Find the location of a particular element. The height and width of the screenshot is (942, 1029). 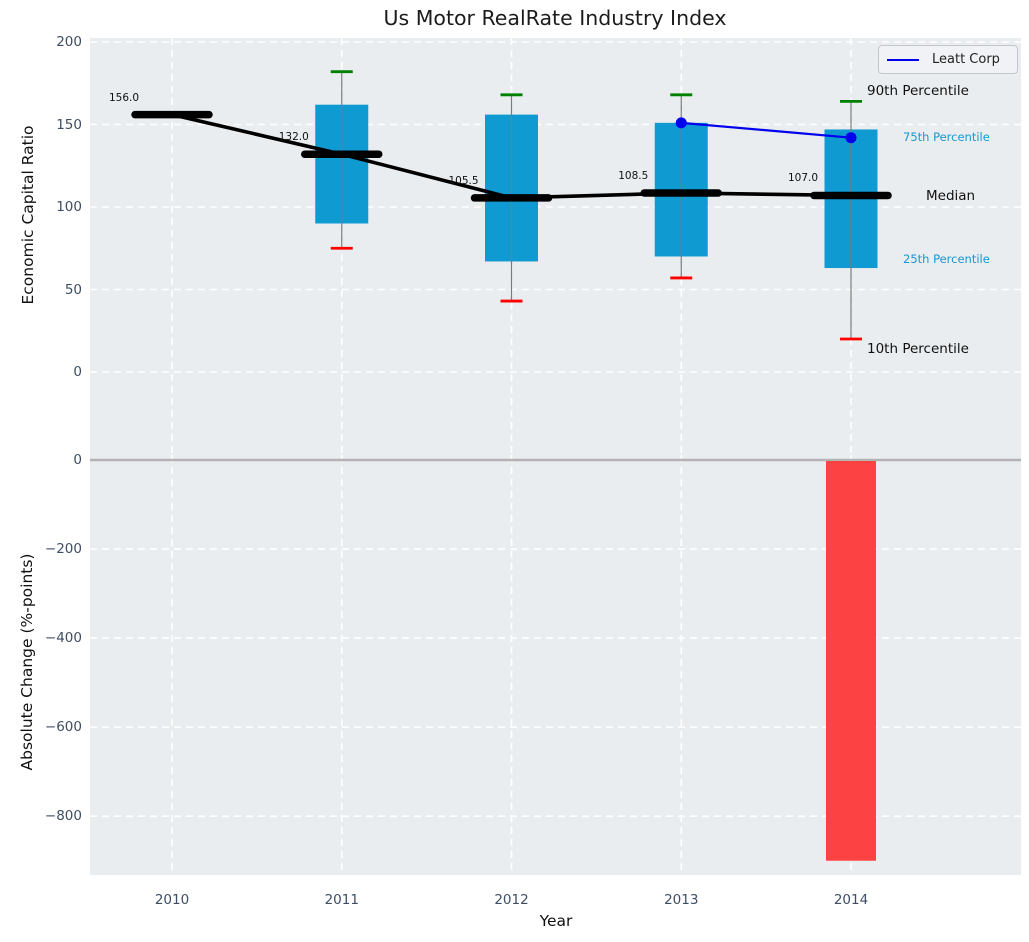

annotation-median: Median is located at coordinates (951, 196).